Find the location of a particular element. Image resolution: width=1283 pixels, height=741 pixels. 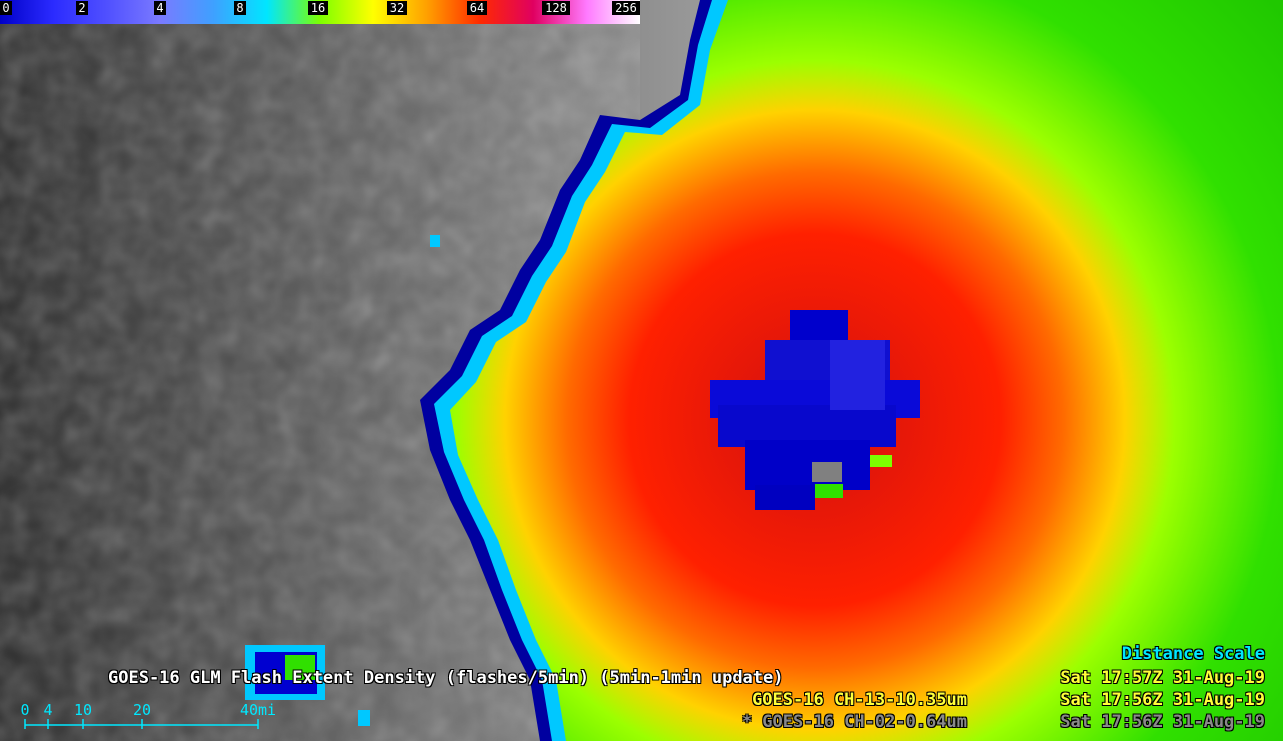

ch13-product-label: GOES-16 CH-13-10.35um is located at coordinates (859, 700).